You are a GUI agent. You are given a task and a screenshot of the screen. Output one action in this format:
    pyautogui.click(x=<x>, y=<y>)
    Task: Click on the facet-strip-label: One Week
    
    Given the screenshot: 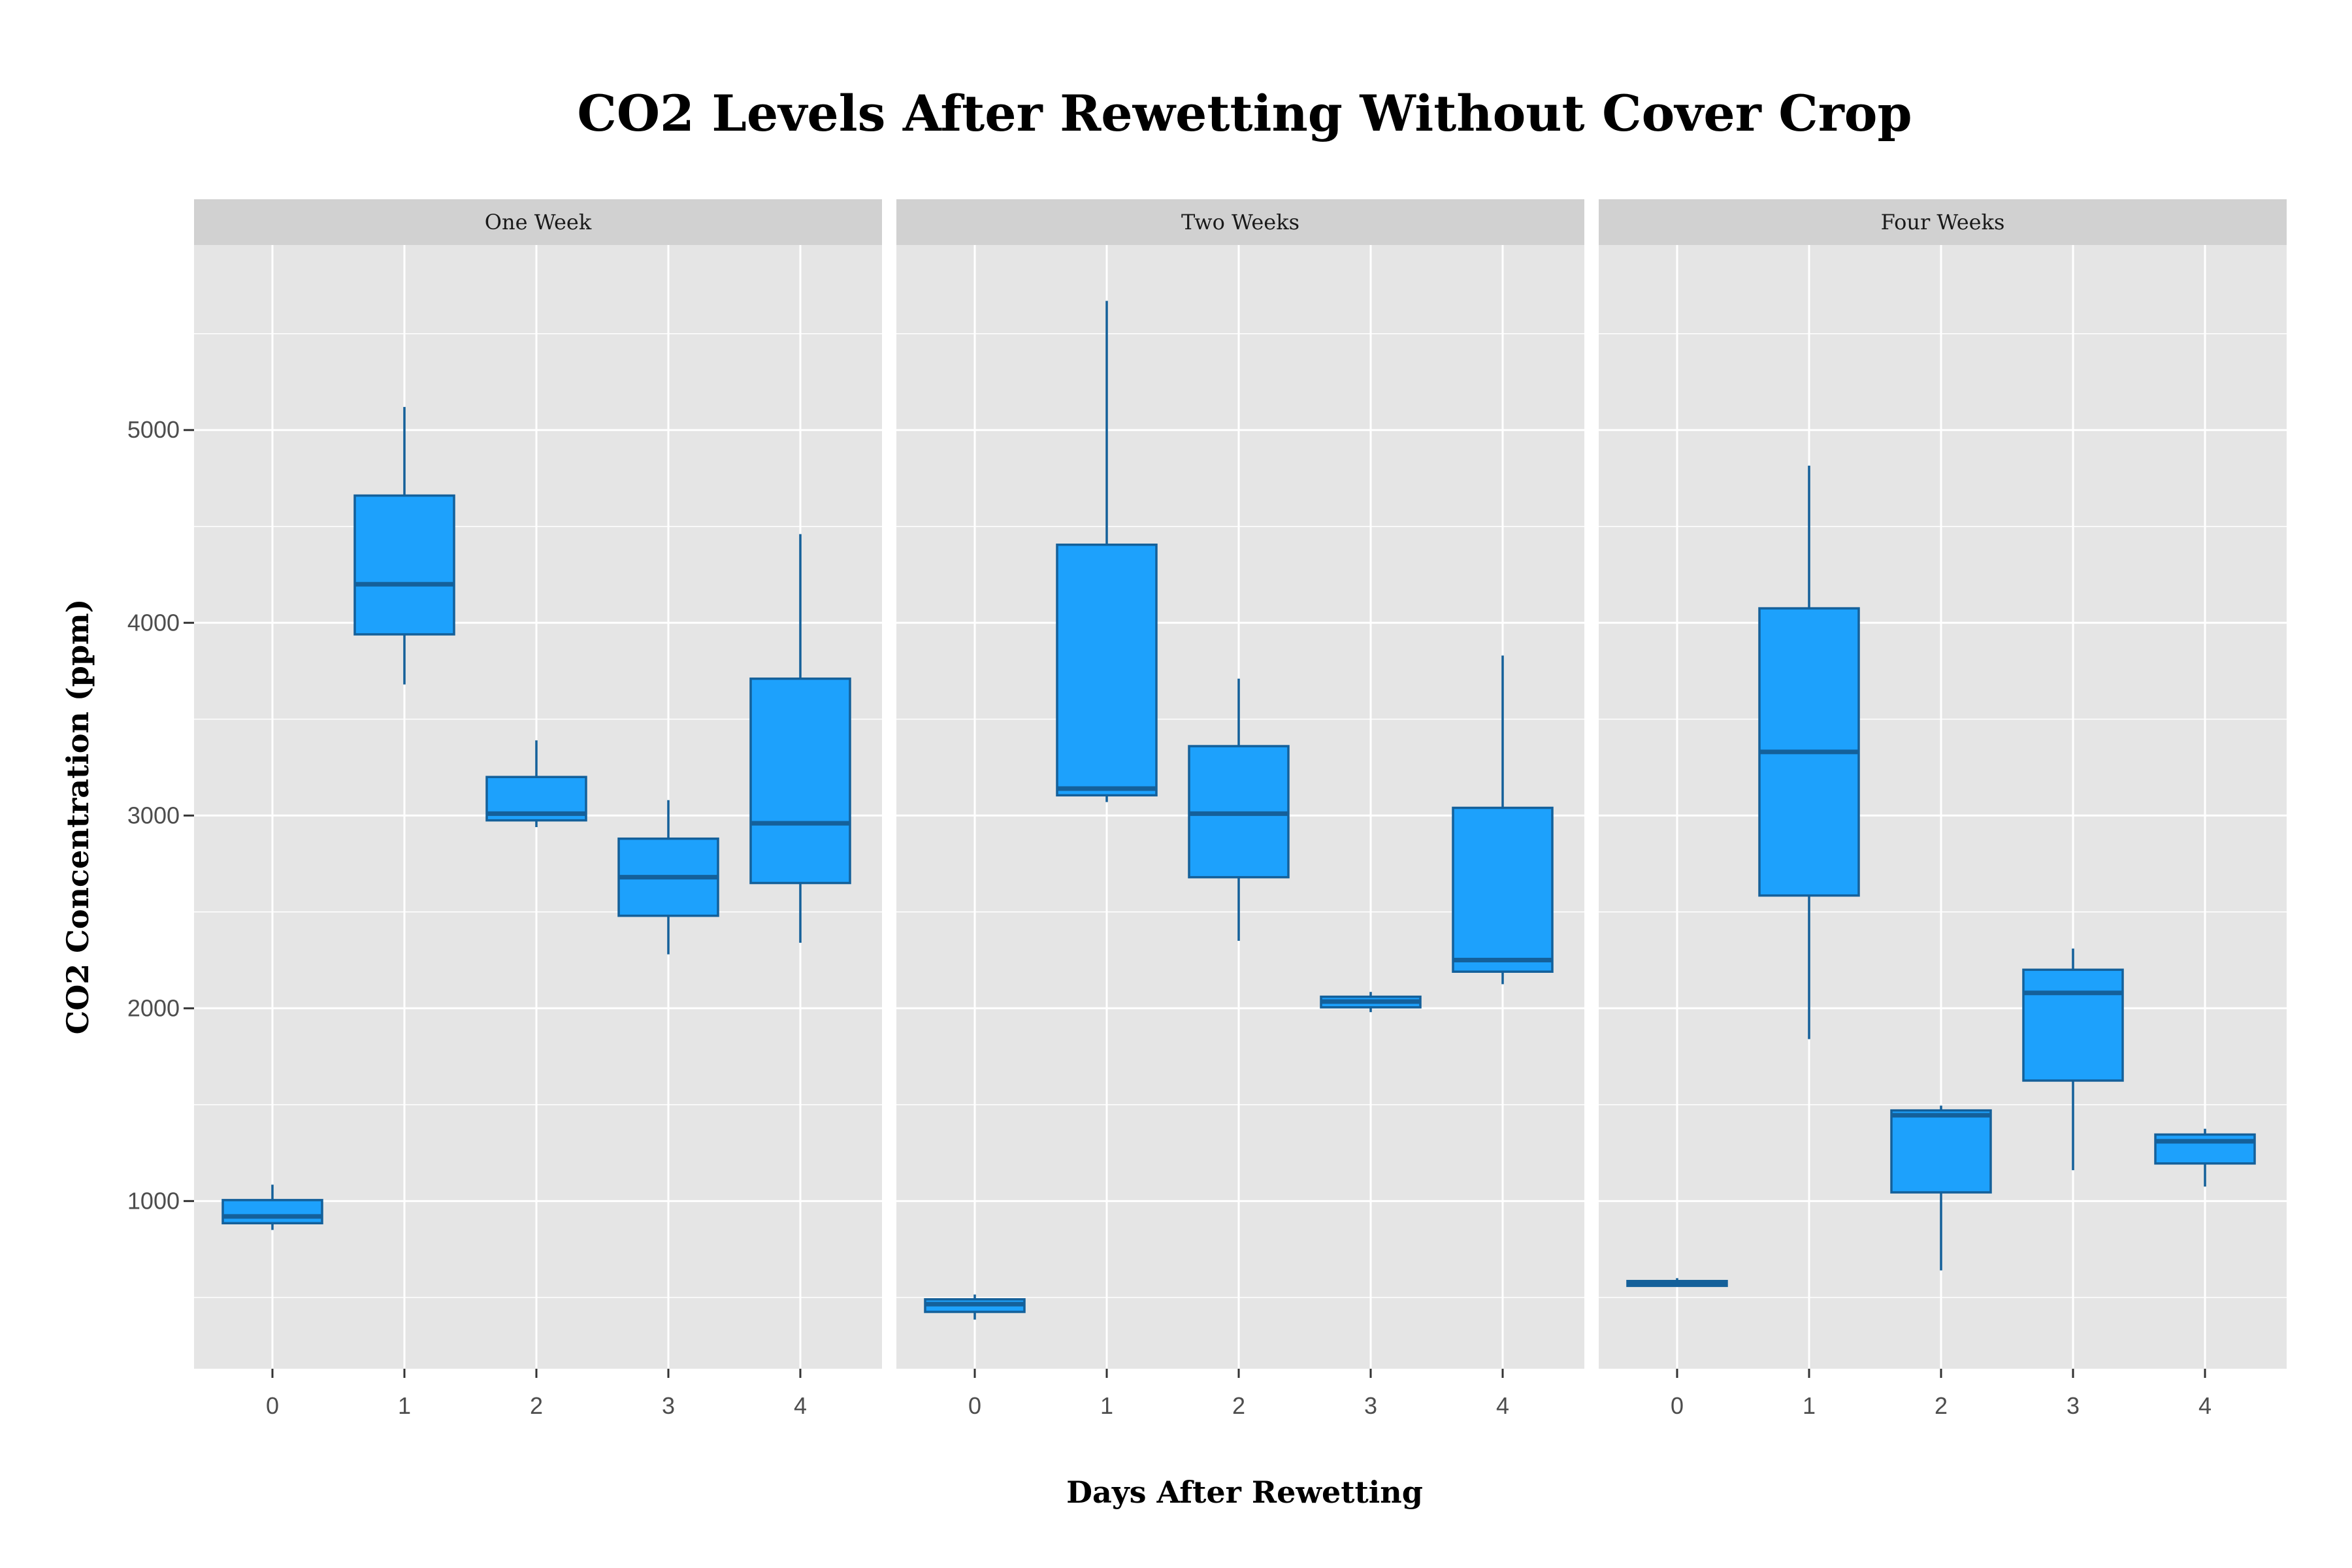 What is the action you would take?
    pyautogui.click(x=538, y=222)
    